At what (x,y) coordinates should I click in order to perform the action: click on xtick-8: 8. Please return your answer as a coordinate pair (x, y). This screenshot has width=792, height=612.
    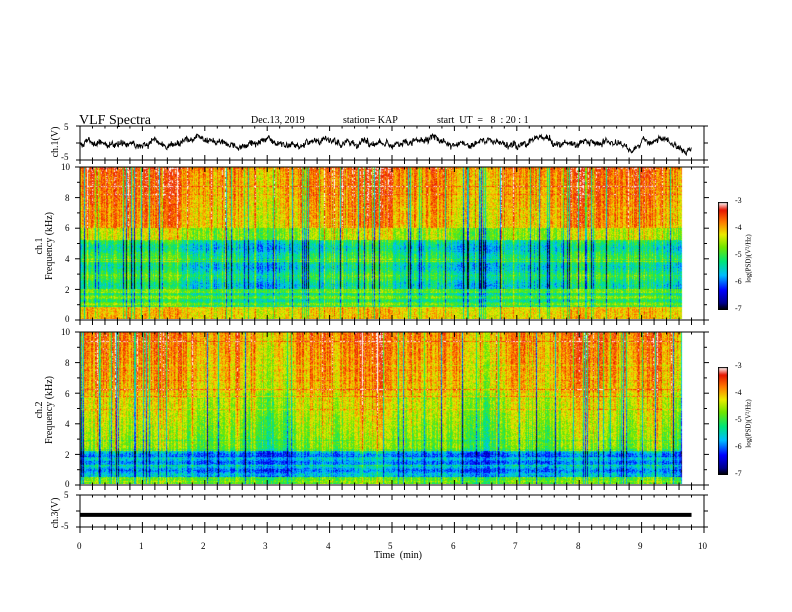
    Looking at the image, I should click on (578, 546).